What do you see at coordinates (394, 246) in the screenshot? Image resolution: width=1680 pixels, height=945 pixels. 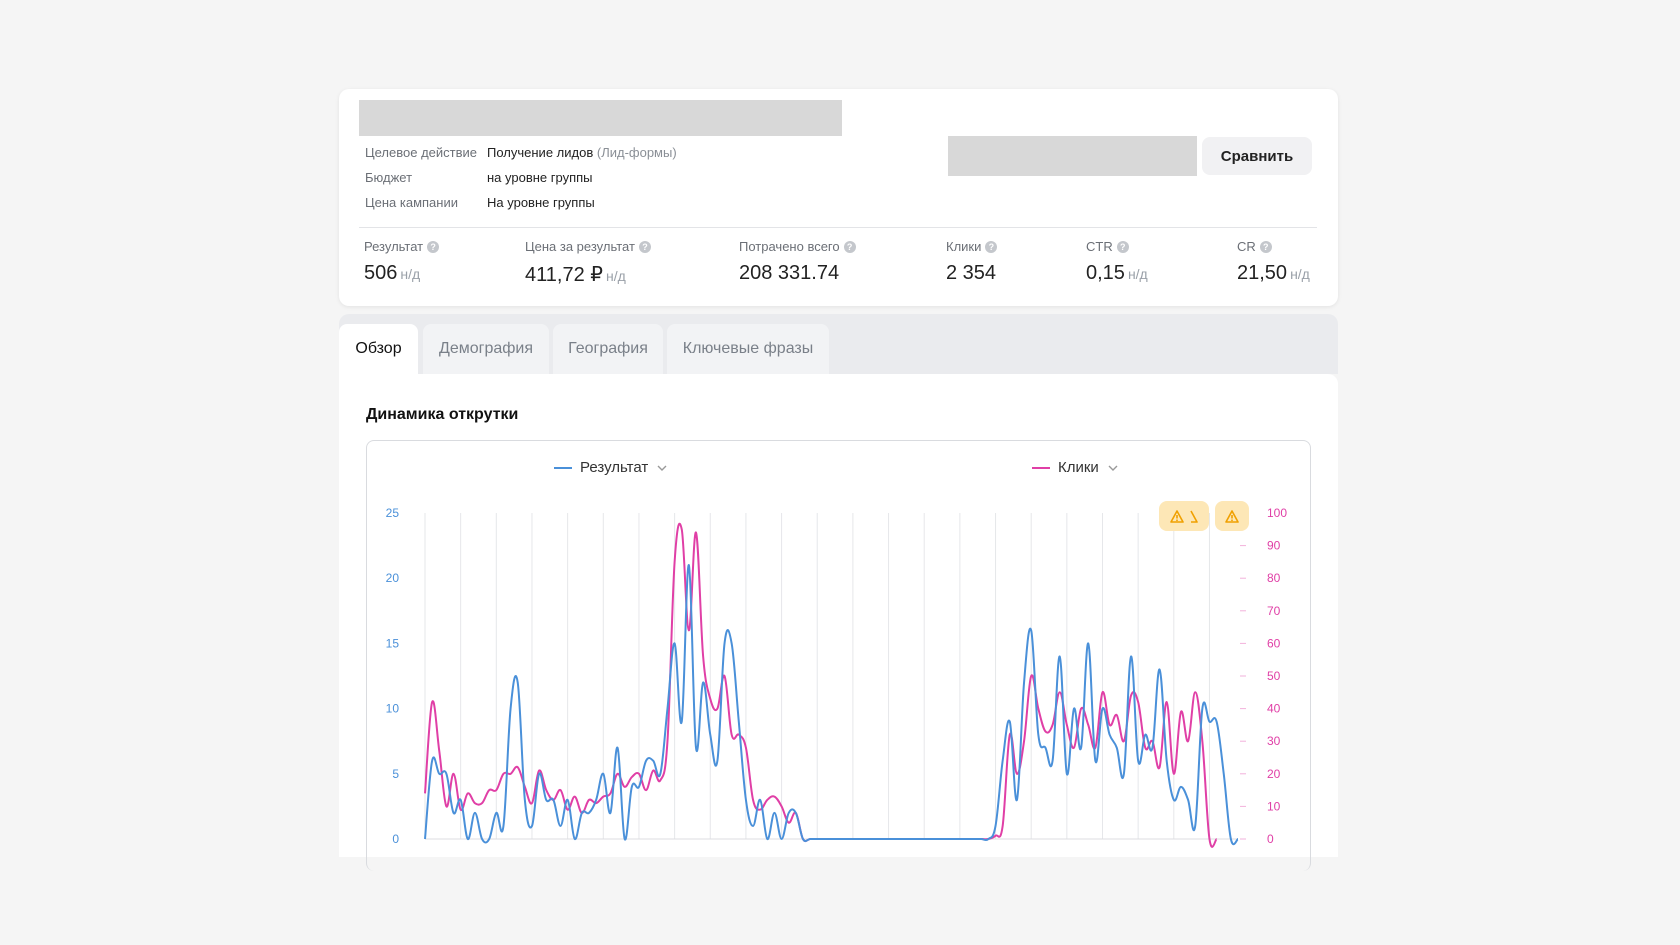 I see `metric-label: Результат` at bounding box center [394, 246].